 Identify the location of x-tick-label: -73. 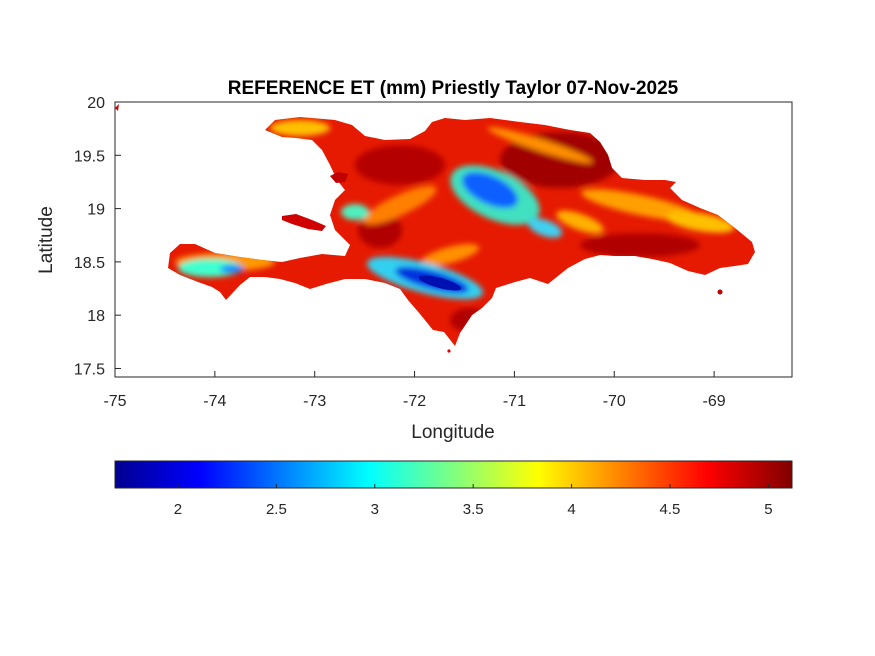
(314, 401).